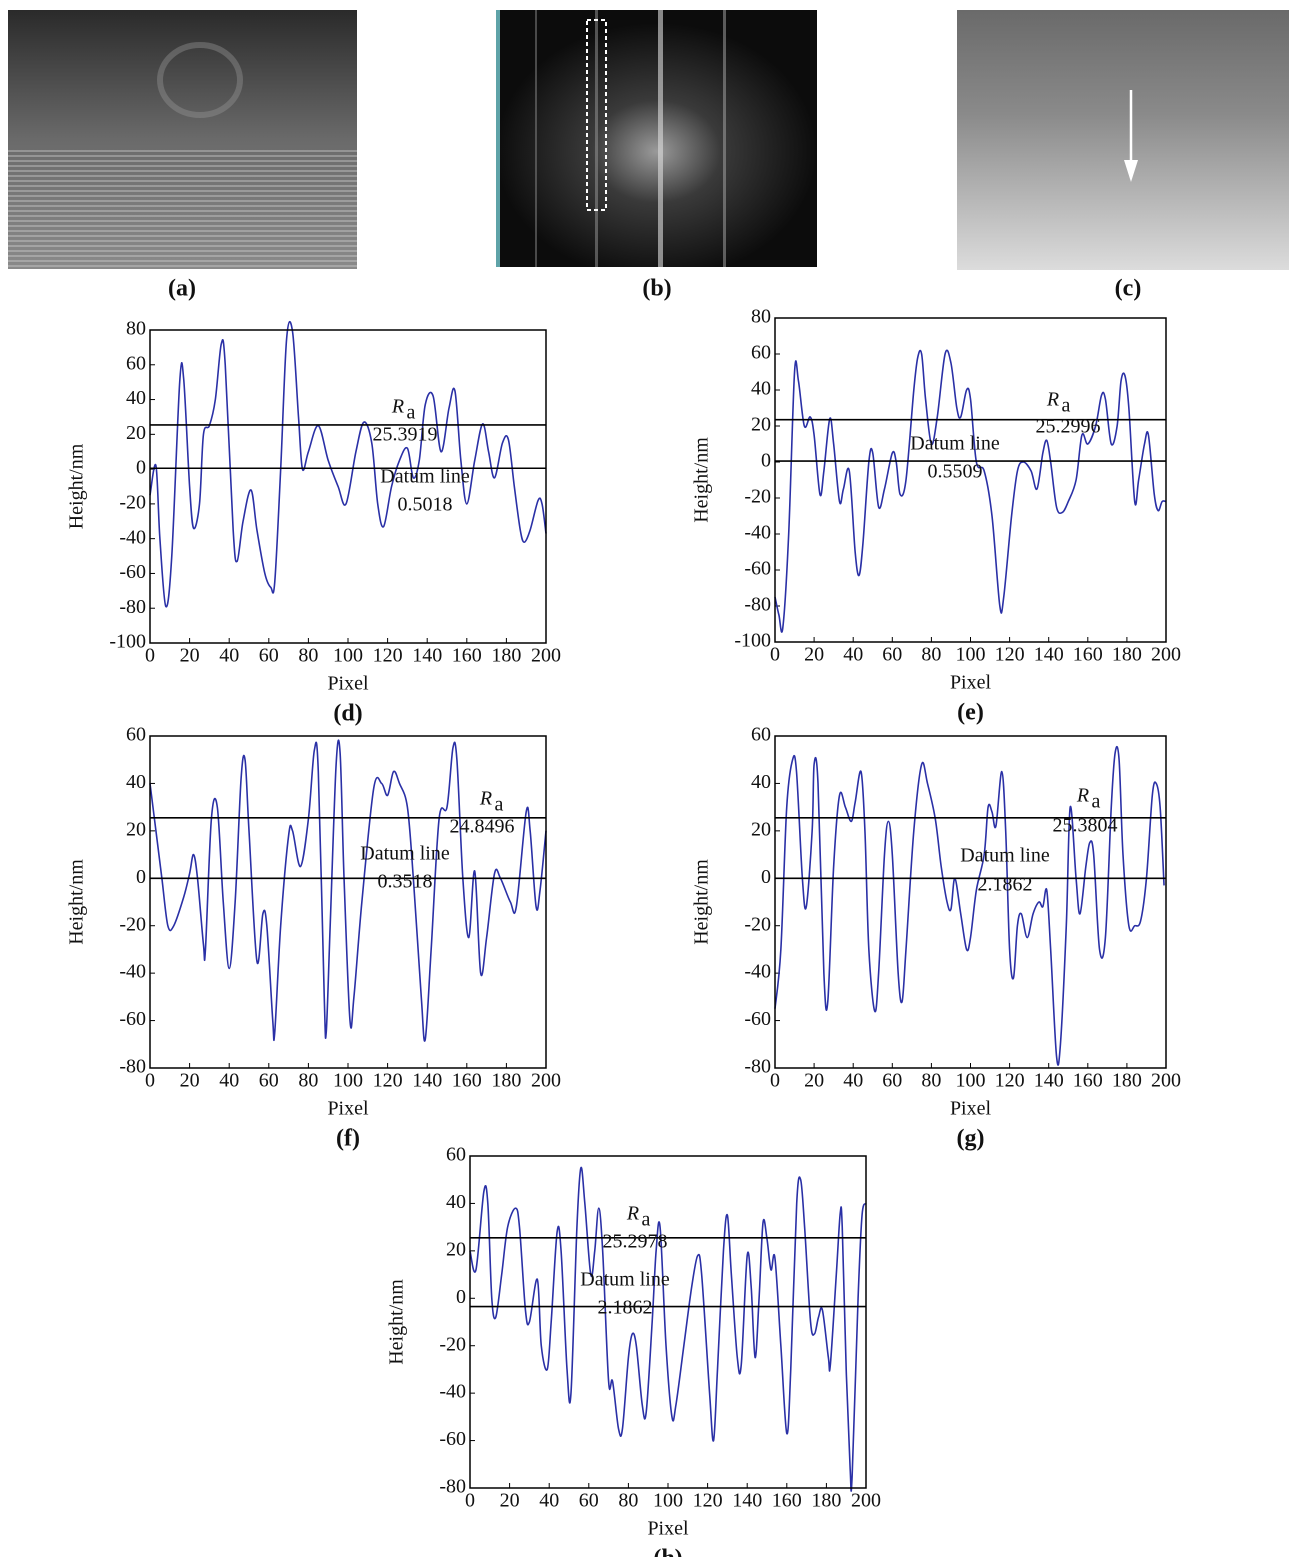 The height and width of the screenshot is (1557, 1298). Describe the element at coordinates (1005, 885) in the screenshot. I see `datum-value: 2.1862` at that location.